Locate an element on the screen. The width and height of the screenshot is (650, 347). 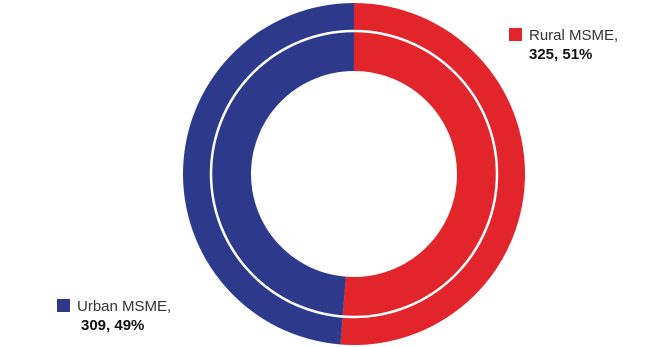
legend-label-urban: Urban MSME, is located at coordinates (124, 306).